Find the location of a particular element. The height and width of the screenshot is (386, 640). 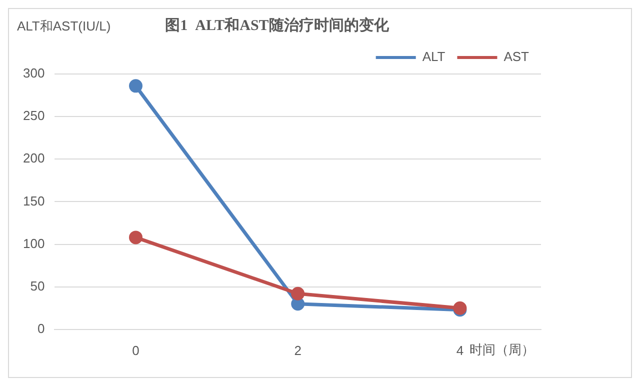

x-axis-title: 时间（周） is located at coordinates (502, 349).